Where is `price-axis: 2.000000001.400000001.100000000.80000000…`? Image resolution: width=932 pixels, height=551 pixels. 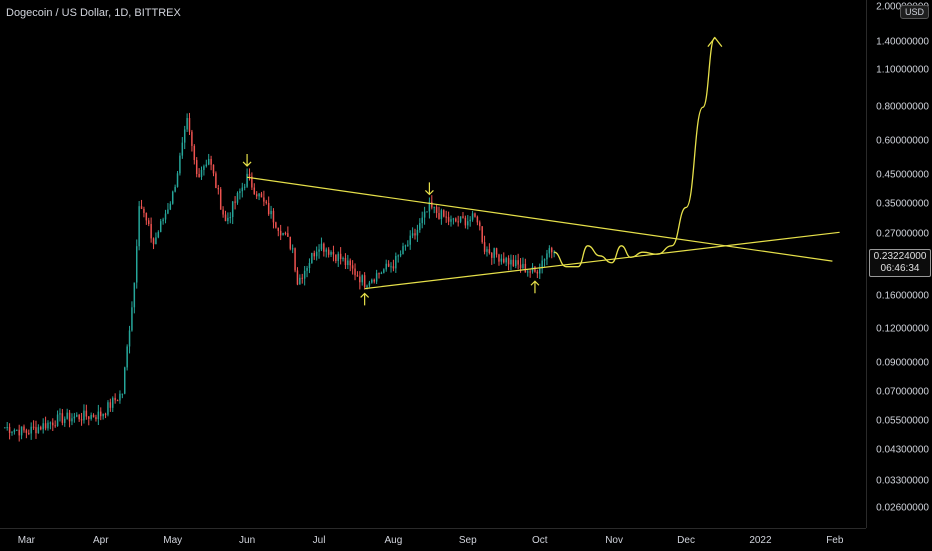
price-axis: 2.000000001.400000001.100000000.80000000… is located at coordinates (899, 264).